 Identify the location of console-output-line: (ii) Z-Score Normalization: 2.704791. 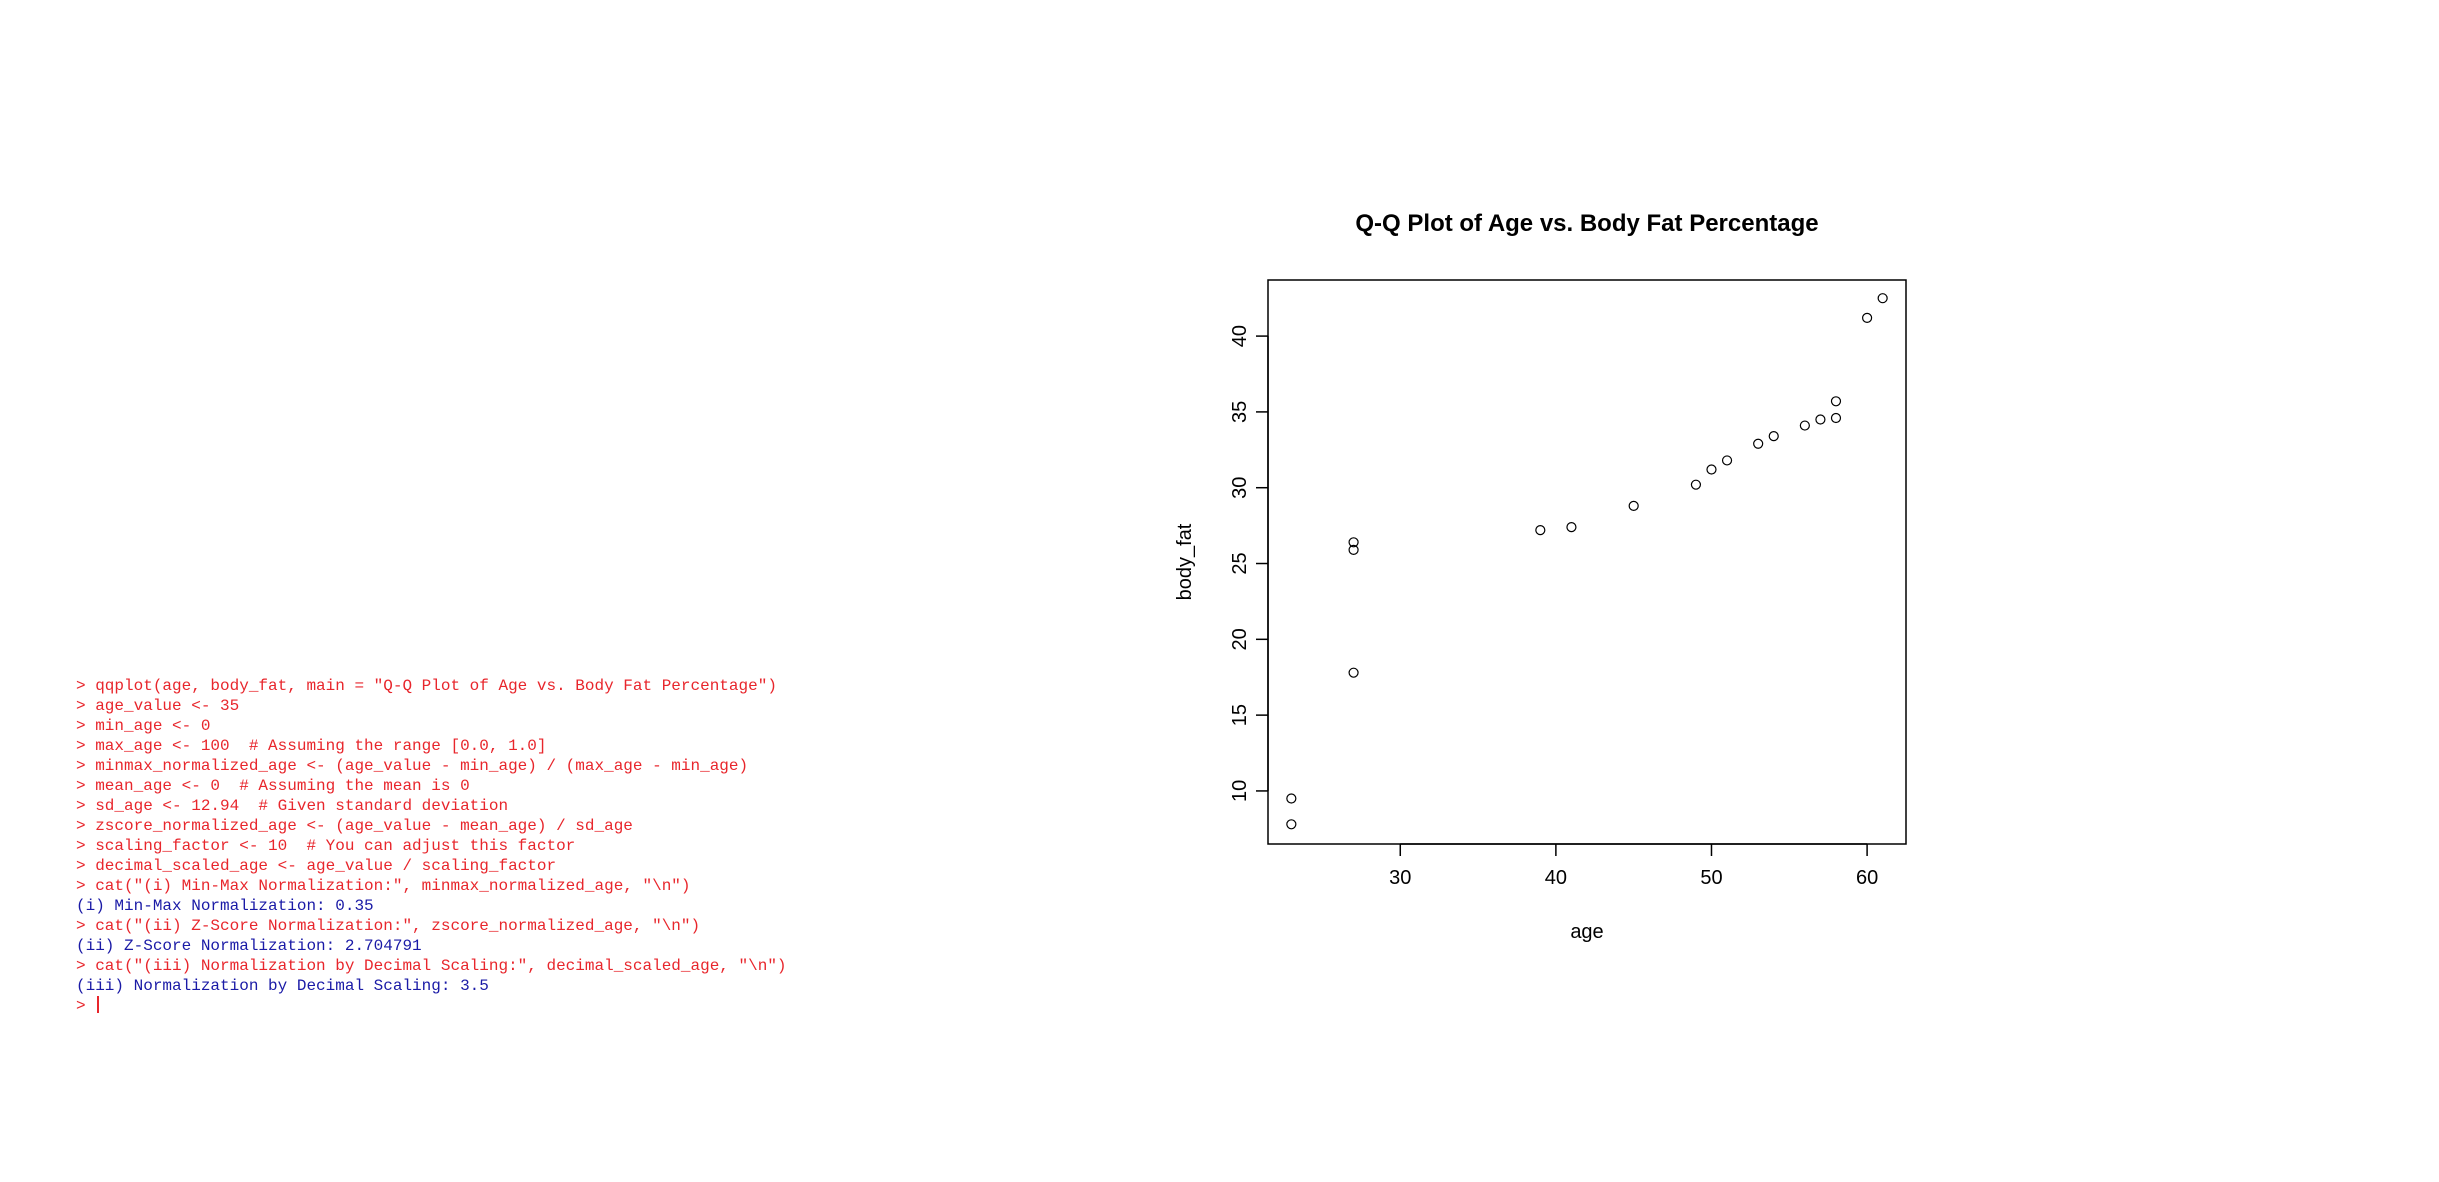
(249, 946).